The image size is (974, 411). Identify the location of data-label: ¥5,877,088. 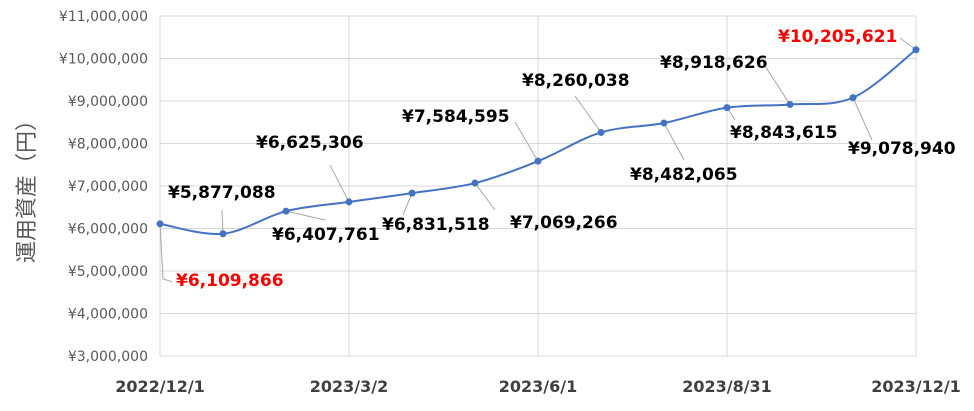
(222, 193).